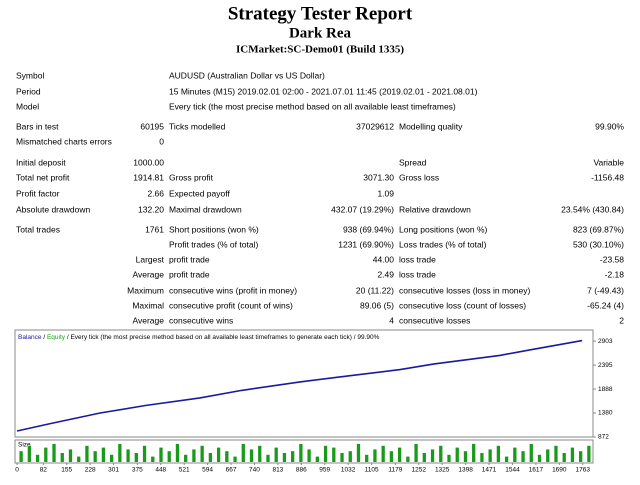 Image resolution: width=640 pixels, height=485 pixels. What do you see at coordinates (44, 470) in the screenshot?
I see `x-tick-label: 82` at bounding box center [44, 470].